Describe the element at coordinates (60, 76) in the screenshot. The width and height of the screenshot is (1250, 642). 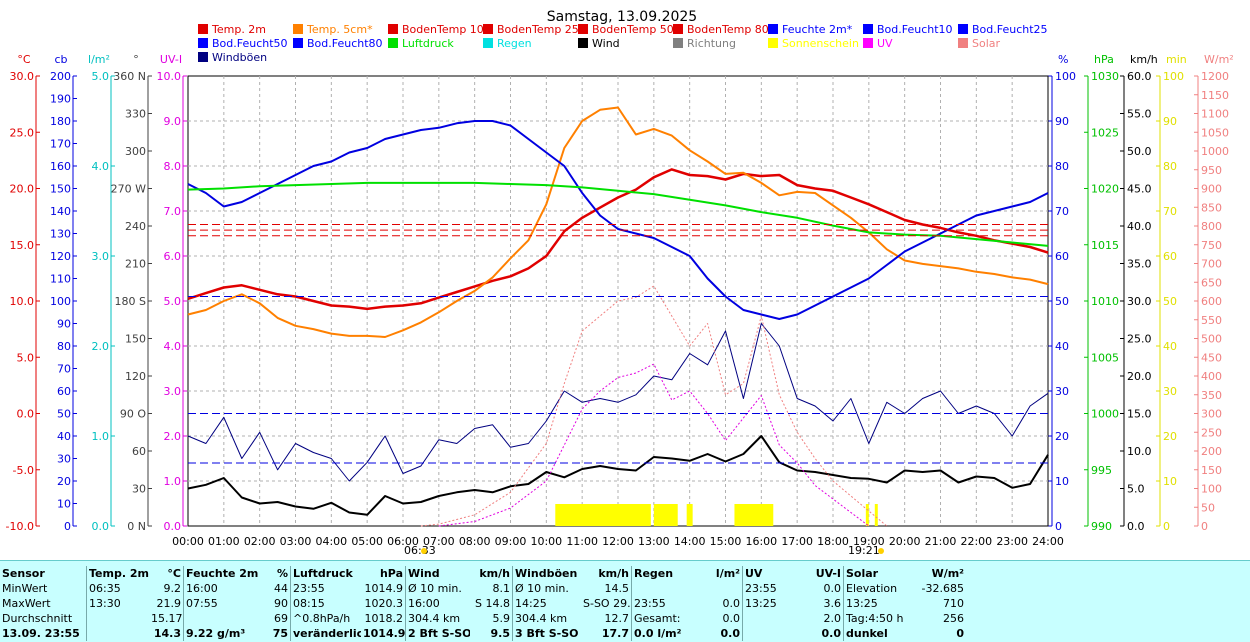
I see `axis-tick-label: 200` at that location.